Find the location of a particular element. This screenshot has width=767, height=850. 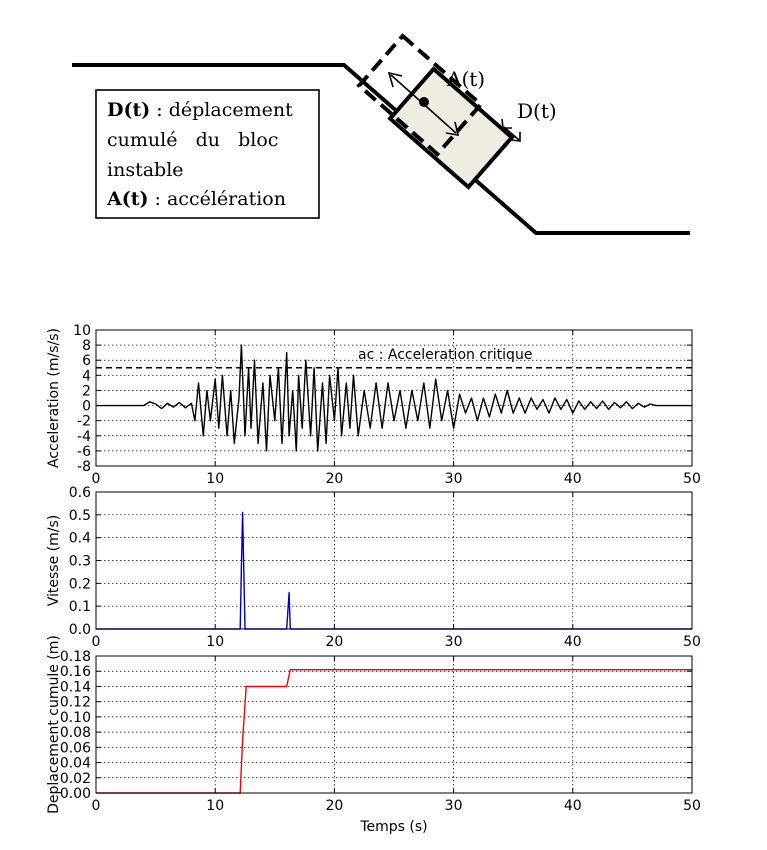

displacement-arrow is located at coordinates (511, 133).